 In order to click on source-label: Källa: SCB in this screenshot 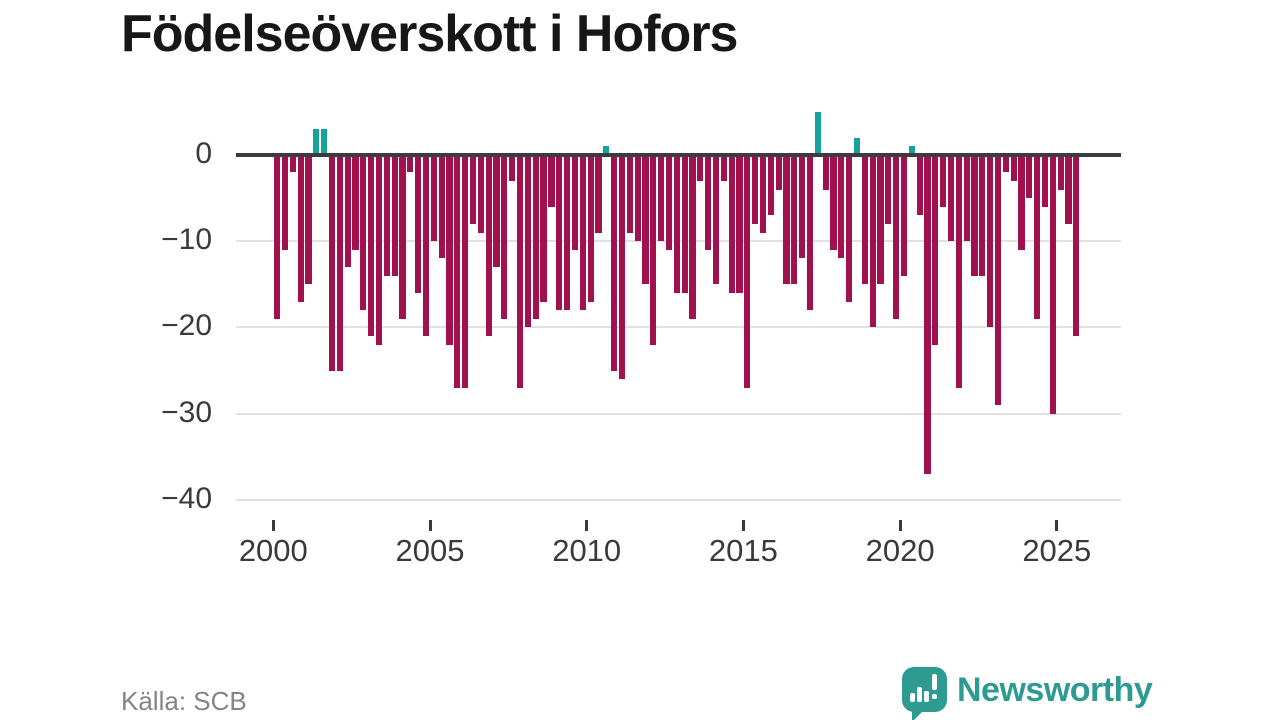, I will do `click(184, 701)`.